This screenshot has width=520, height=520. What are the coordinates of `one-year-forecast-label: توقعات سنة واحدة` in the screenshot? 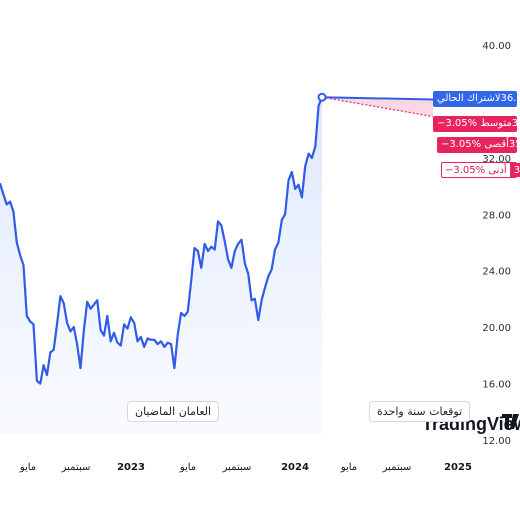 It's located at (420, 411).